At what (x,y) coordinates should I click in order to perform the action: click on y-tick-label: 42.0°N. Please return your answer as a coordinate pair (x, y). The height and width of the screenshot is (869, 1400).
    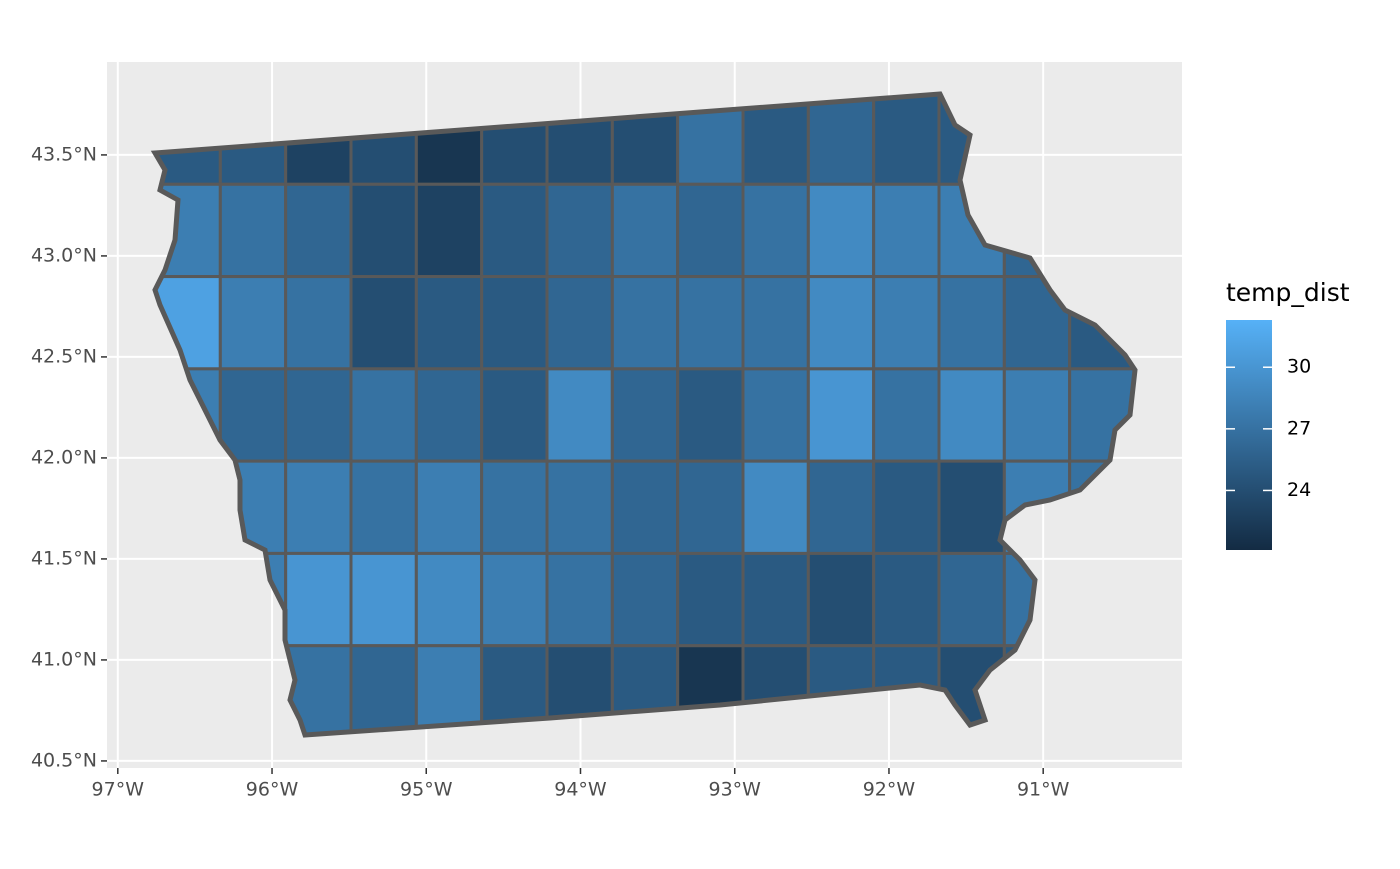
    Looking at the image, I should click on (64, 457).